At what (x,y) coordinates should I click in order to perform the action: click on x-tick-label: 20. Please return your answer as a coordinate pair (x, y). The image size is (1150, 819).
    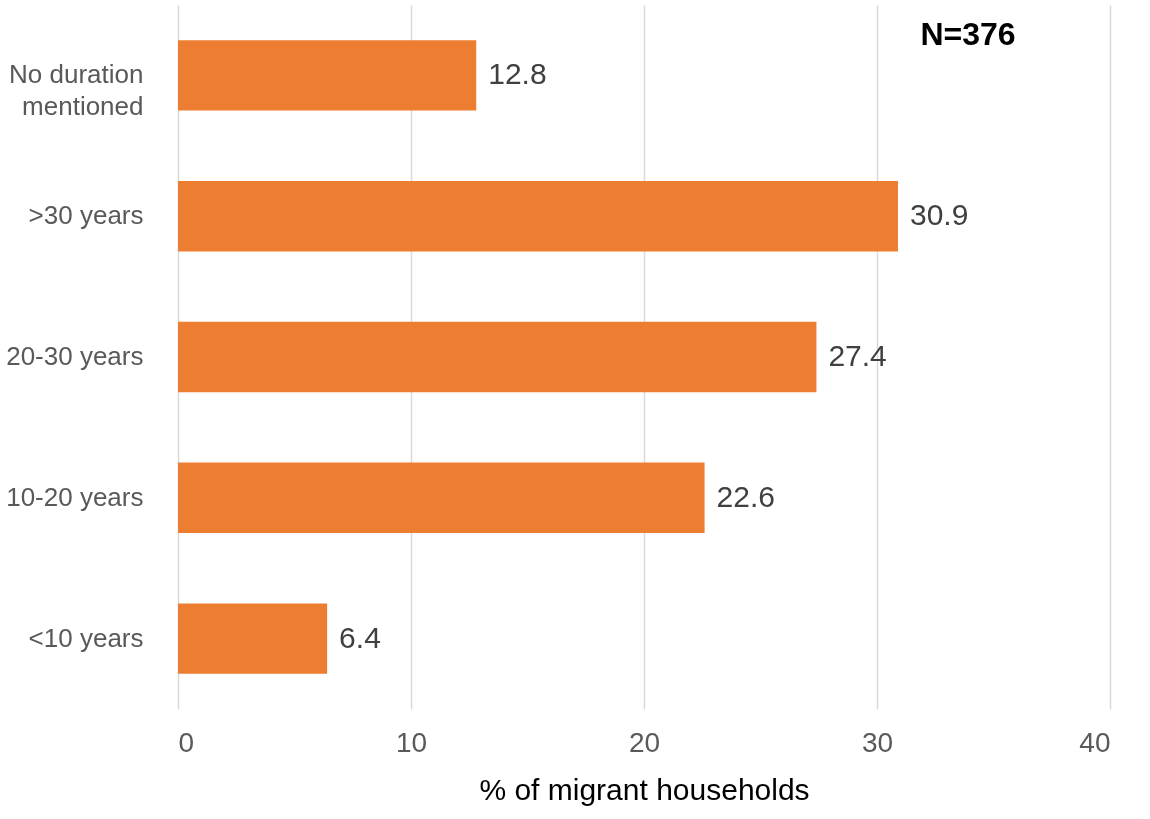
    Looking at the image, I should click on (644, 742).